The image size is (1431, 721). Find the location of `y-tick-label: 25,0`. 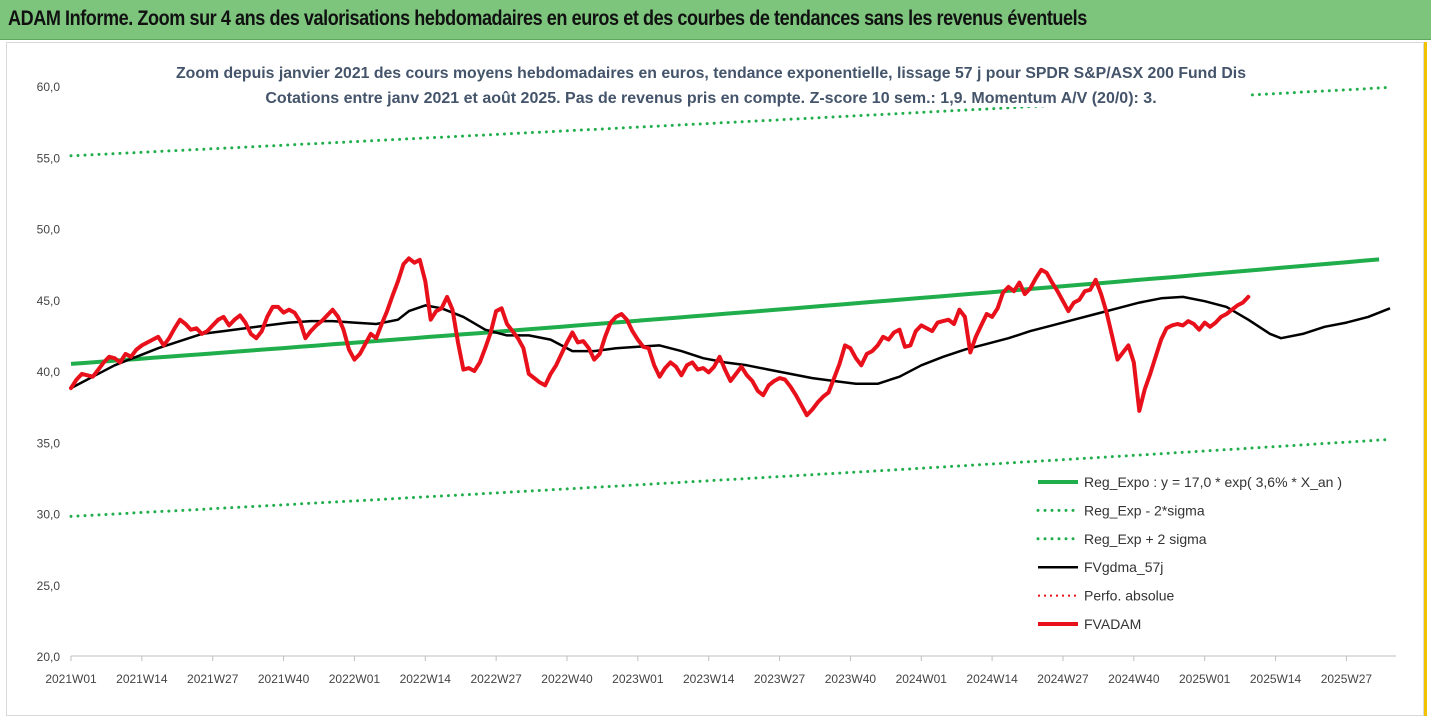

y-tick-label: 25,0 is located at coordinates (49, 586).